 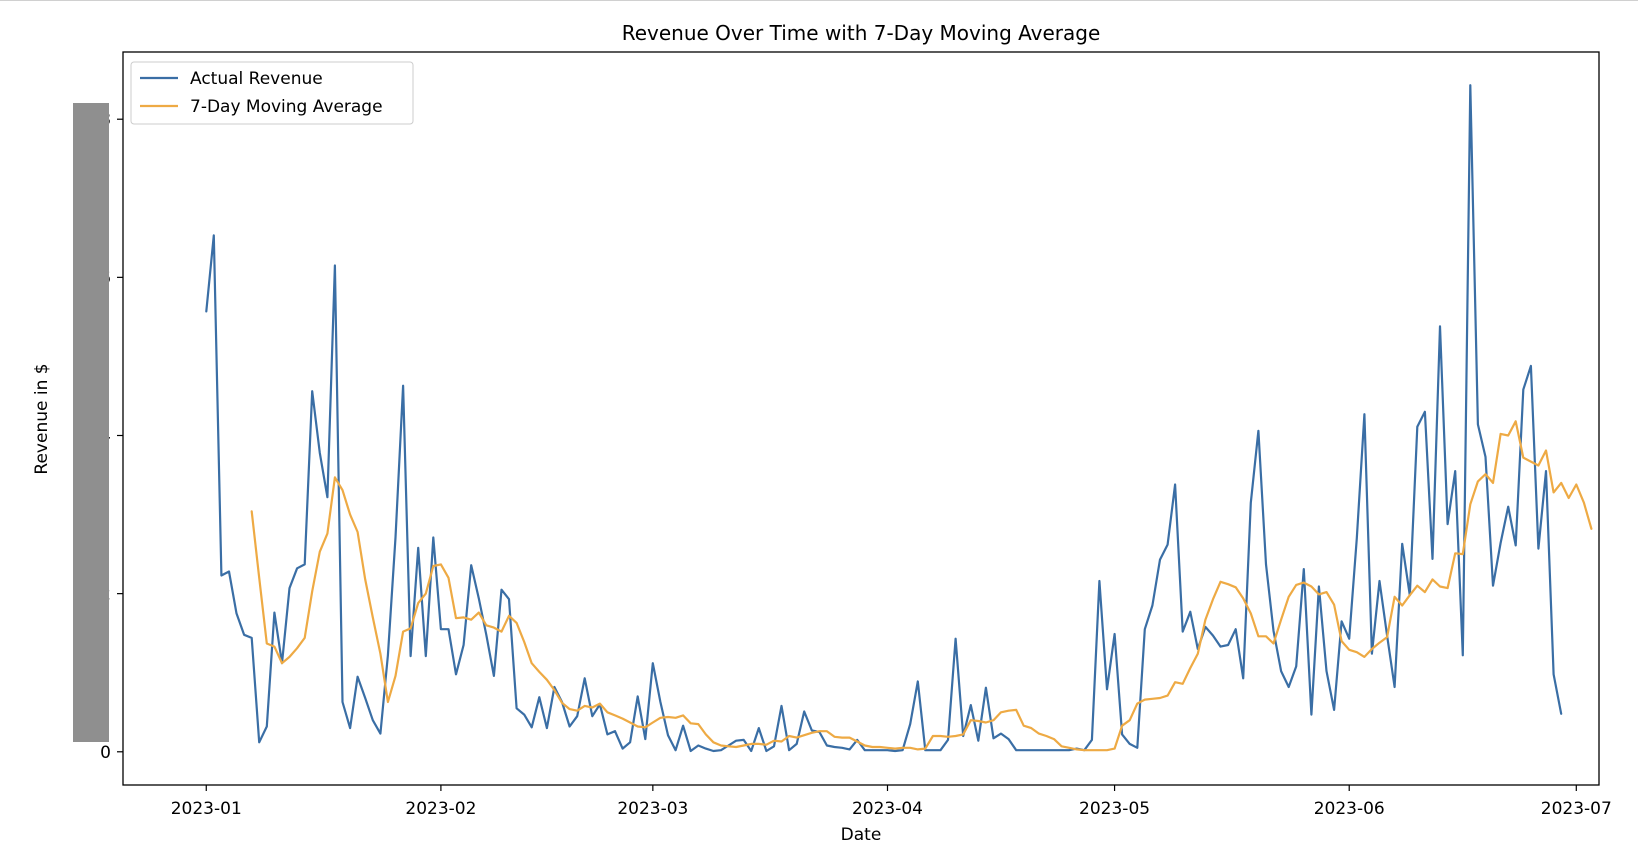 I want to click on x-tick-label: 2023-01, so click(x=206, y=809).